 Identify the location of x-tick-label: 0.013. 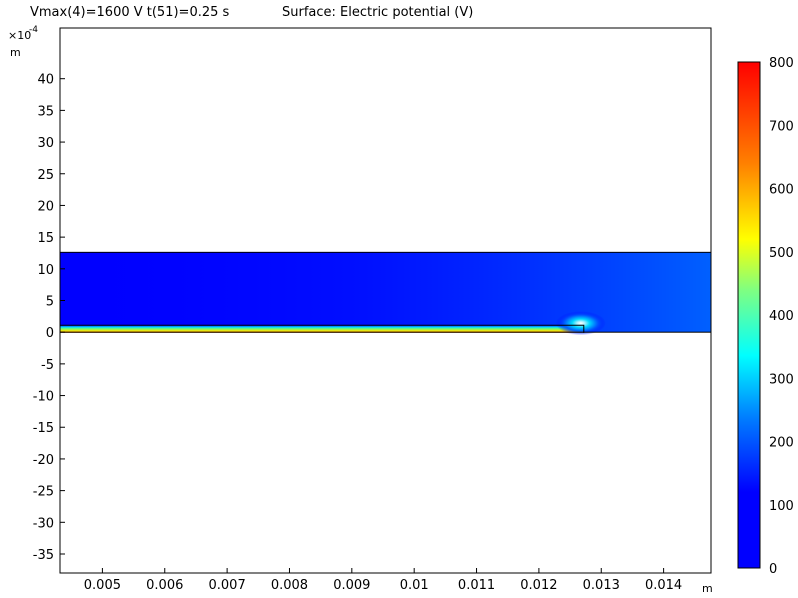
(601, 585).